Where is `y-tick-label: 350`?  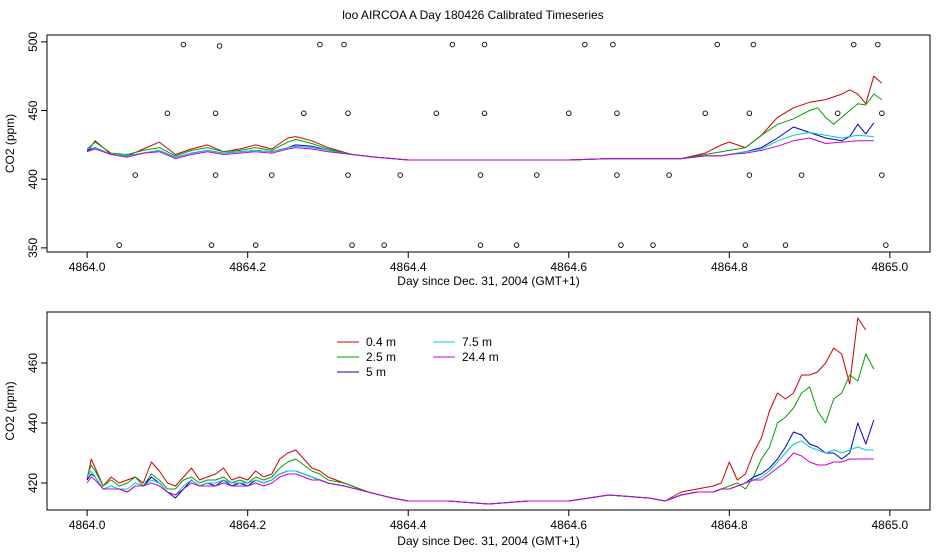 y-tick-label: 350 is located at coordinates (33, 248).